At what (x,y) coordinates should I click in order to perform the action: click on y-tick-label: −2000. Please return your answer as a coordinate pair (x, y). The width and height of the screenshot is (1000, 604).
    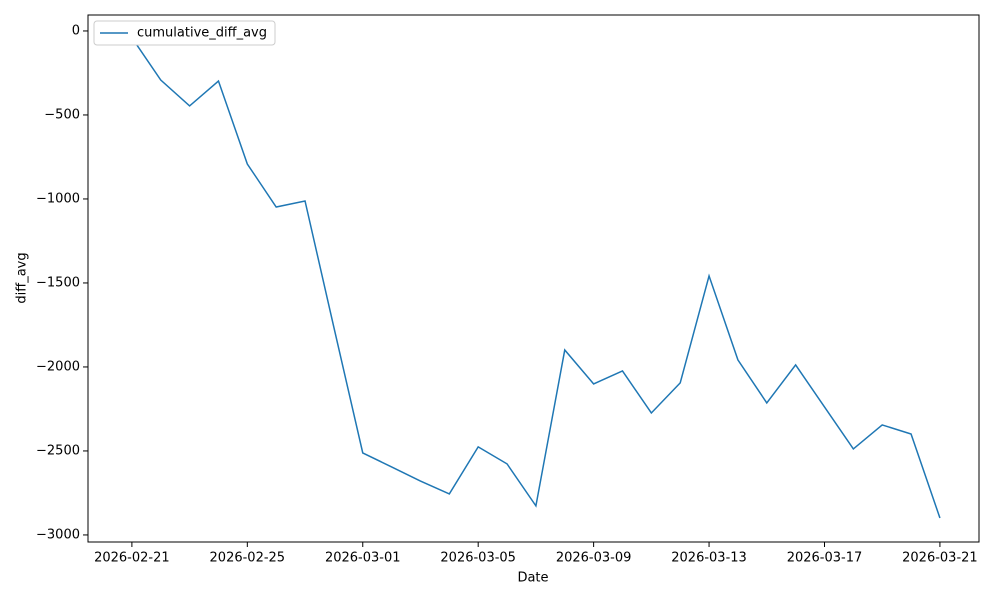
    Looking at the image, I should click on (58, 366).